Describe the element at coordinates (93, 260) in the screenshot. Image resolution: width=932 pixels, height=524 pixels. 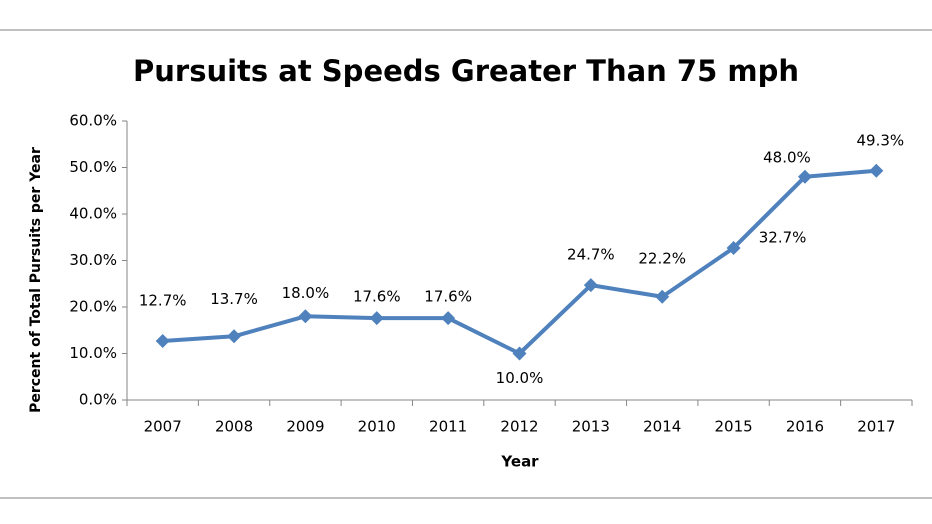
I see `y-tick-label: 30.0%` at that location.